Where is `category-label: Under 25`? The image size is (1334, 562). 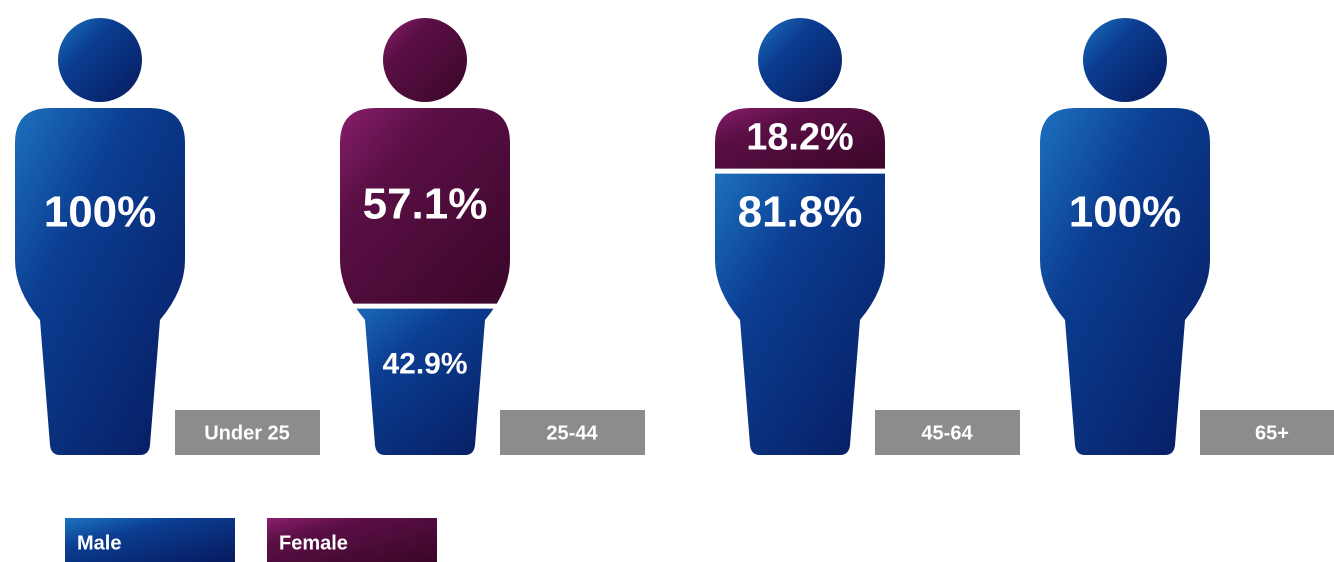 category-label: Under 25 is located at coordinates (247, 433).